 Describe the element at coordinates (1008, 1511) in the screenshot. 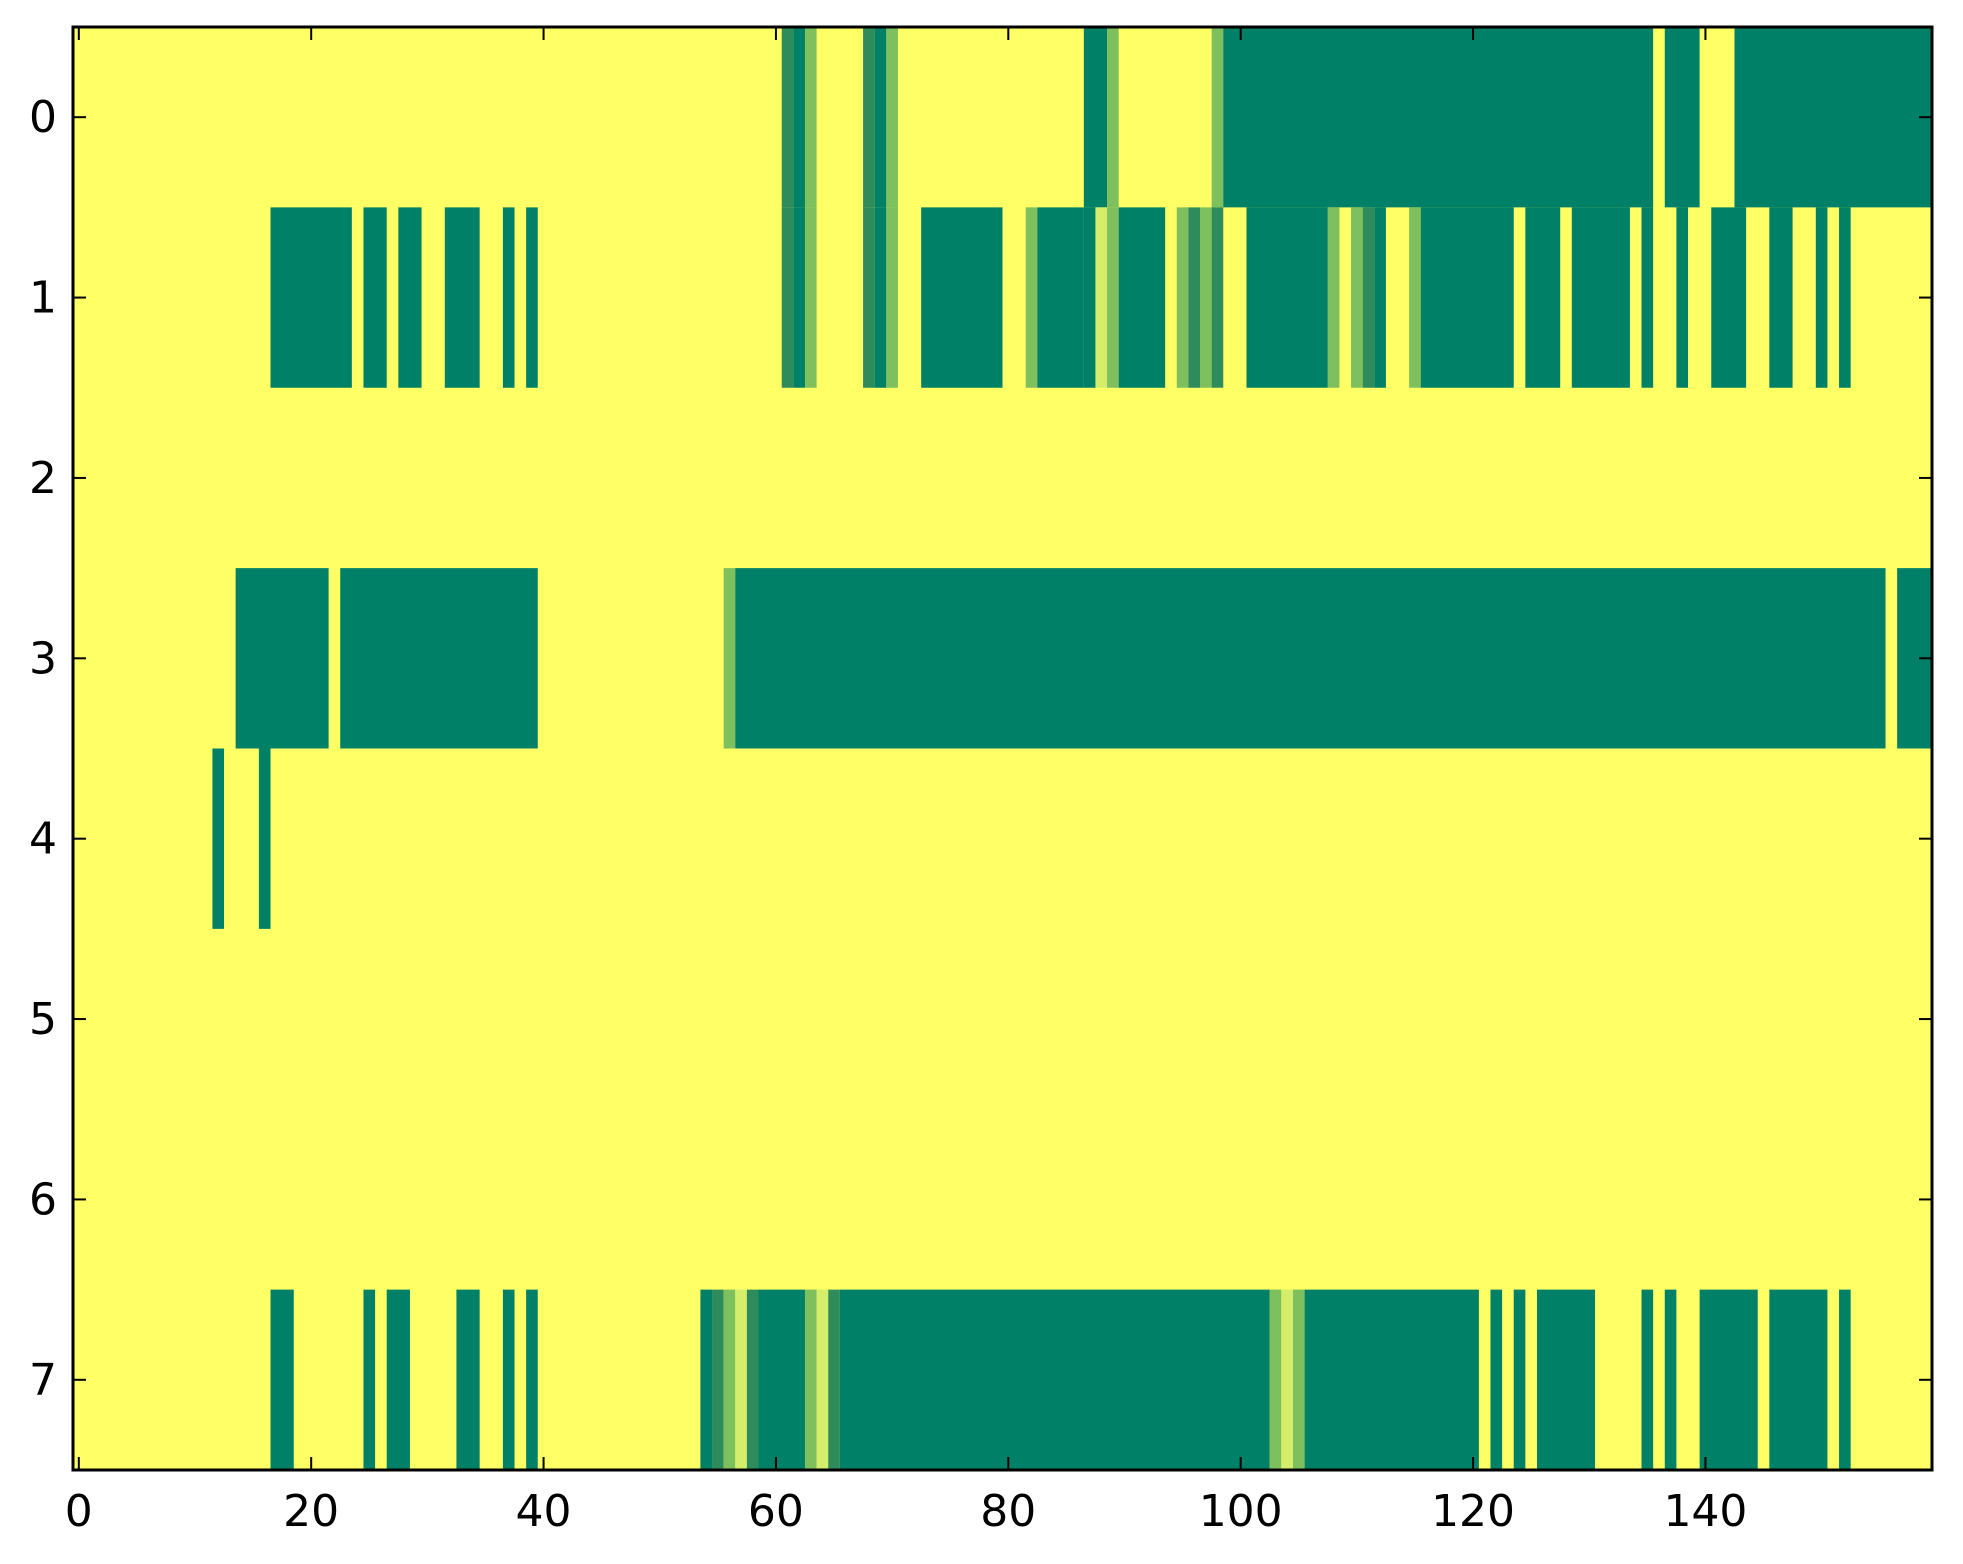

I see `x-tick-label-80: 80` at that location.